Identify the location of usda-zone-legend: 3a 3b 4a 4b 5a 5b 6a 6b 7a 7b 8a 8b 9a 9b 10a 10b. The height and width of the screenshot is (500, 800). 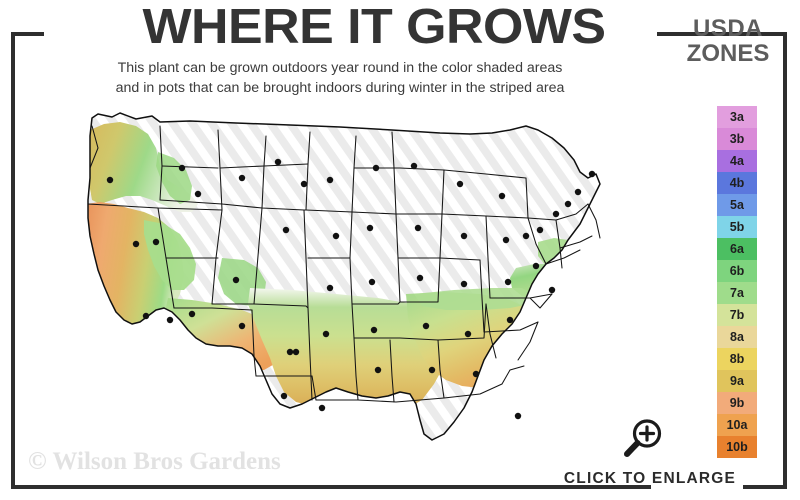
(737, 282).